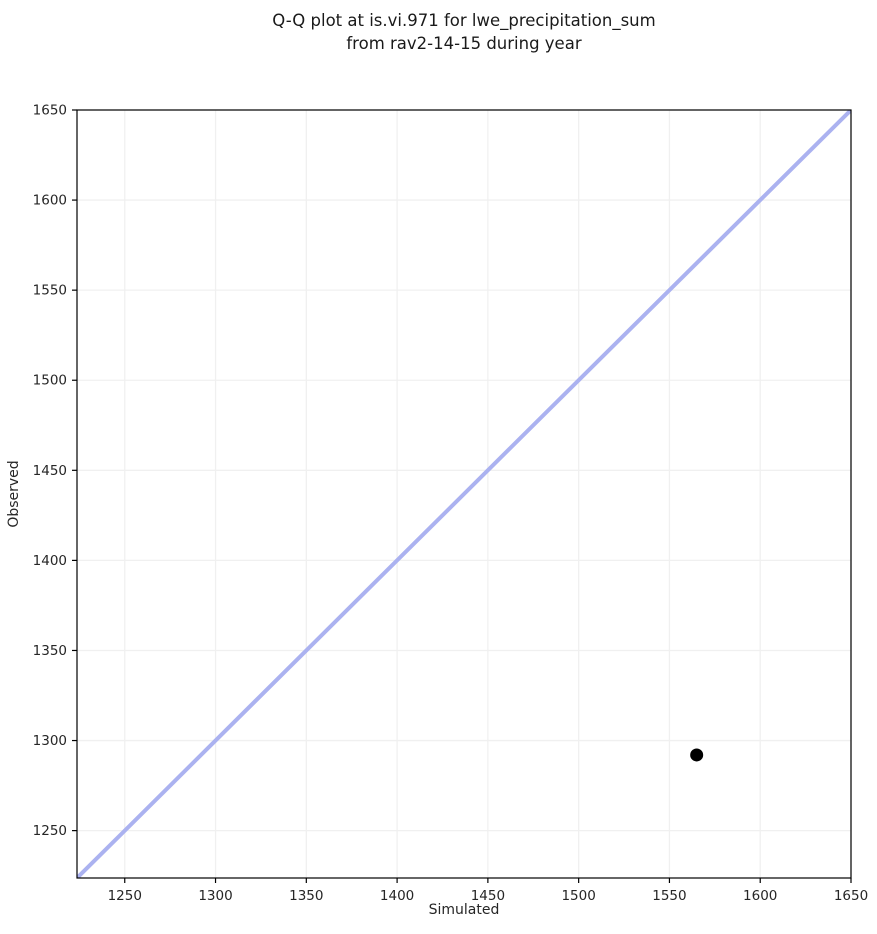 The width and height of the screenshot is (877, 934). What do you see at coordinates (578, 896) in the screenshot?
I see `x-tick-label: 1500` at bounding box center [578, 896].